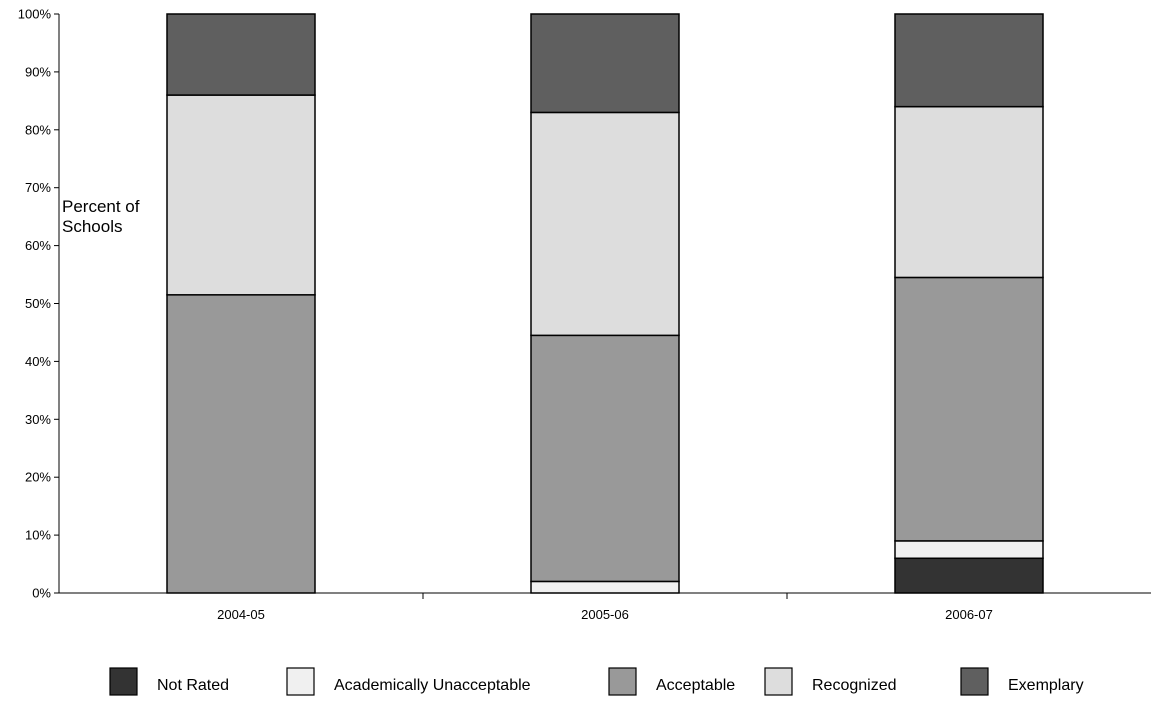 This screenshot has height=705, width=1151. Describe the element at coordinates (41, 593) in the screenshot. I see `y-tick-label: 0%` at that location.